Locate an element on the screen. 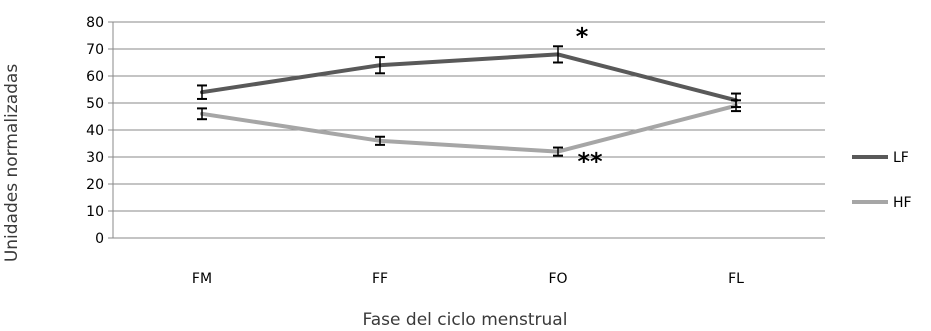 The width and height of the screenshot is (931, 331). series-line-lf is located at coordinates (469, 77).